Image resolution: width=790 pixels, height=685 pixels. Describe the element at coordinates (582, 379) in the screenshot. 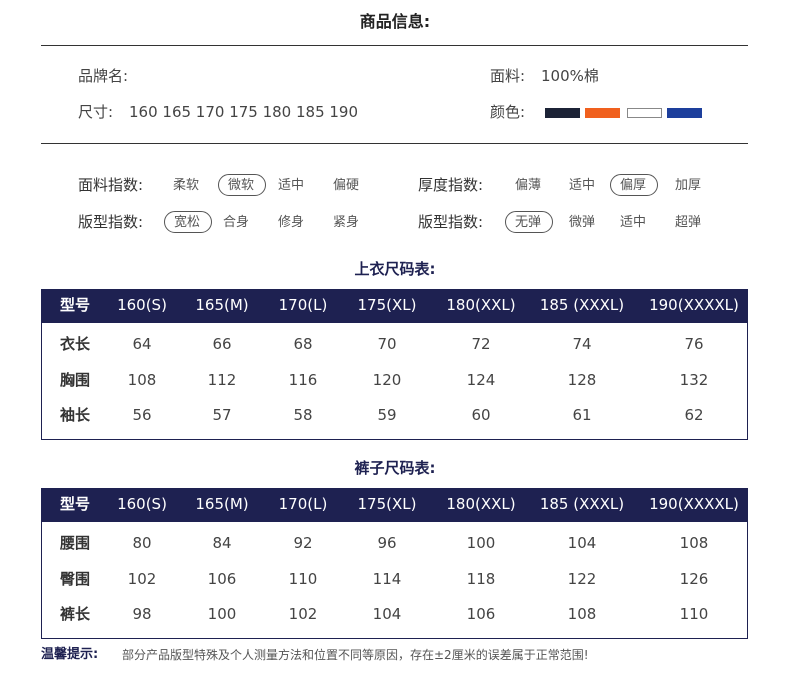

I see `table-cell: 128` at that location.